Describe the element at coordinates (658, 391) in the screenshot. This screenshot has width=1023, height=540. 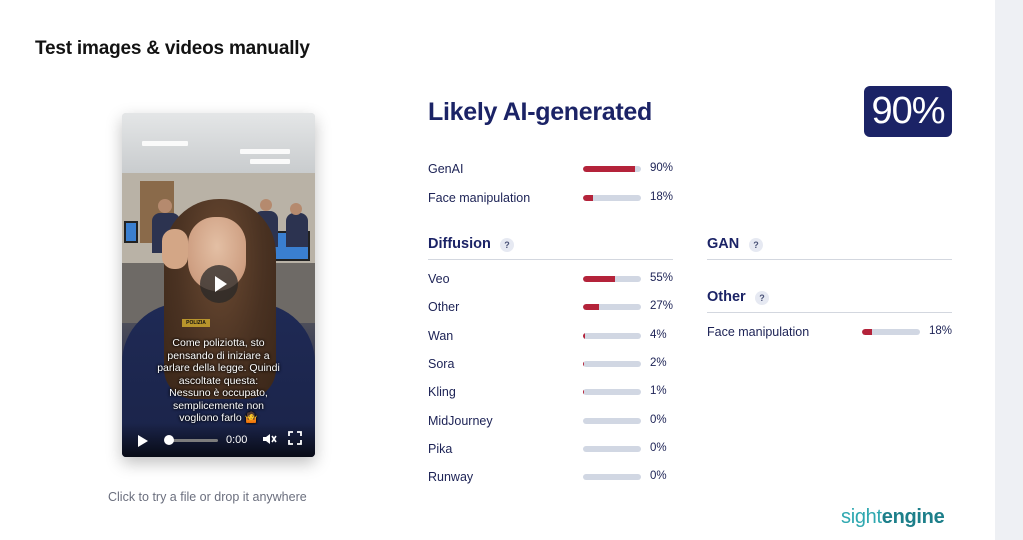
I see `score-row-percent: 1%` at that location.